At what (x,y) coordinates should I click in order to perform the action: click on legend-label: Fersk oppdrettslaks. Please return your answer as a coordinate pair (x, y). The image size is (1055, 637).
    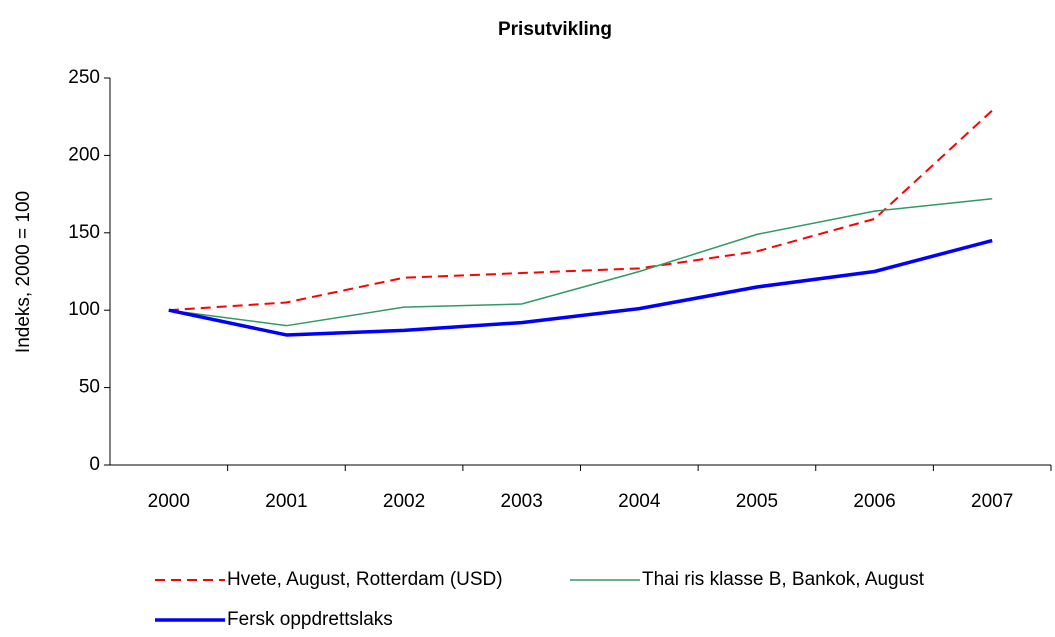
    Looking at the image, I should click on (310, 619).